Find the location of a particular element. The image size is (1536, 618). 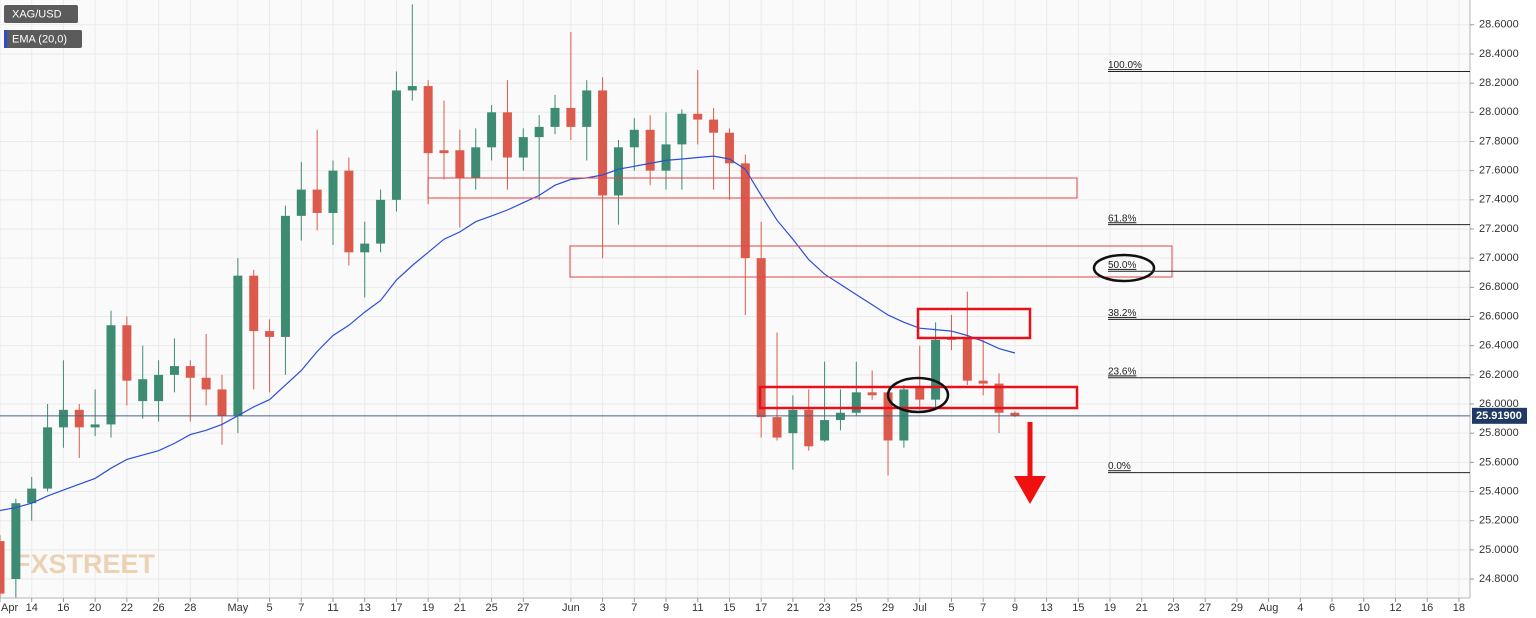

x-tick-label: 13 is located at coordinates (365, 608).